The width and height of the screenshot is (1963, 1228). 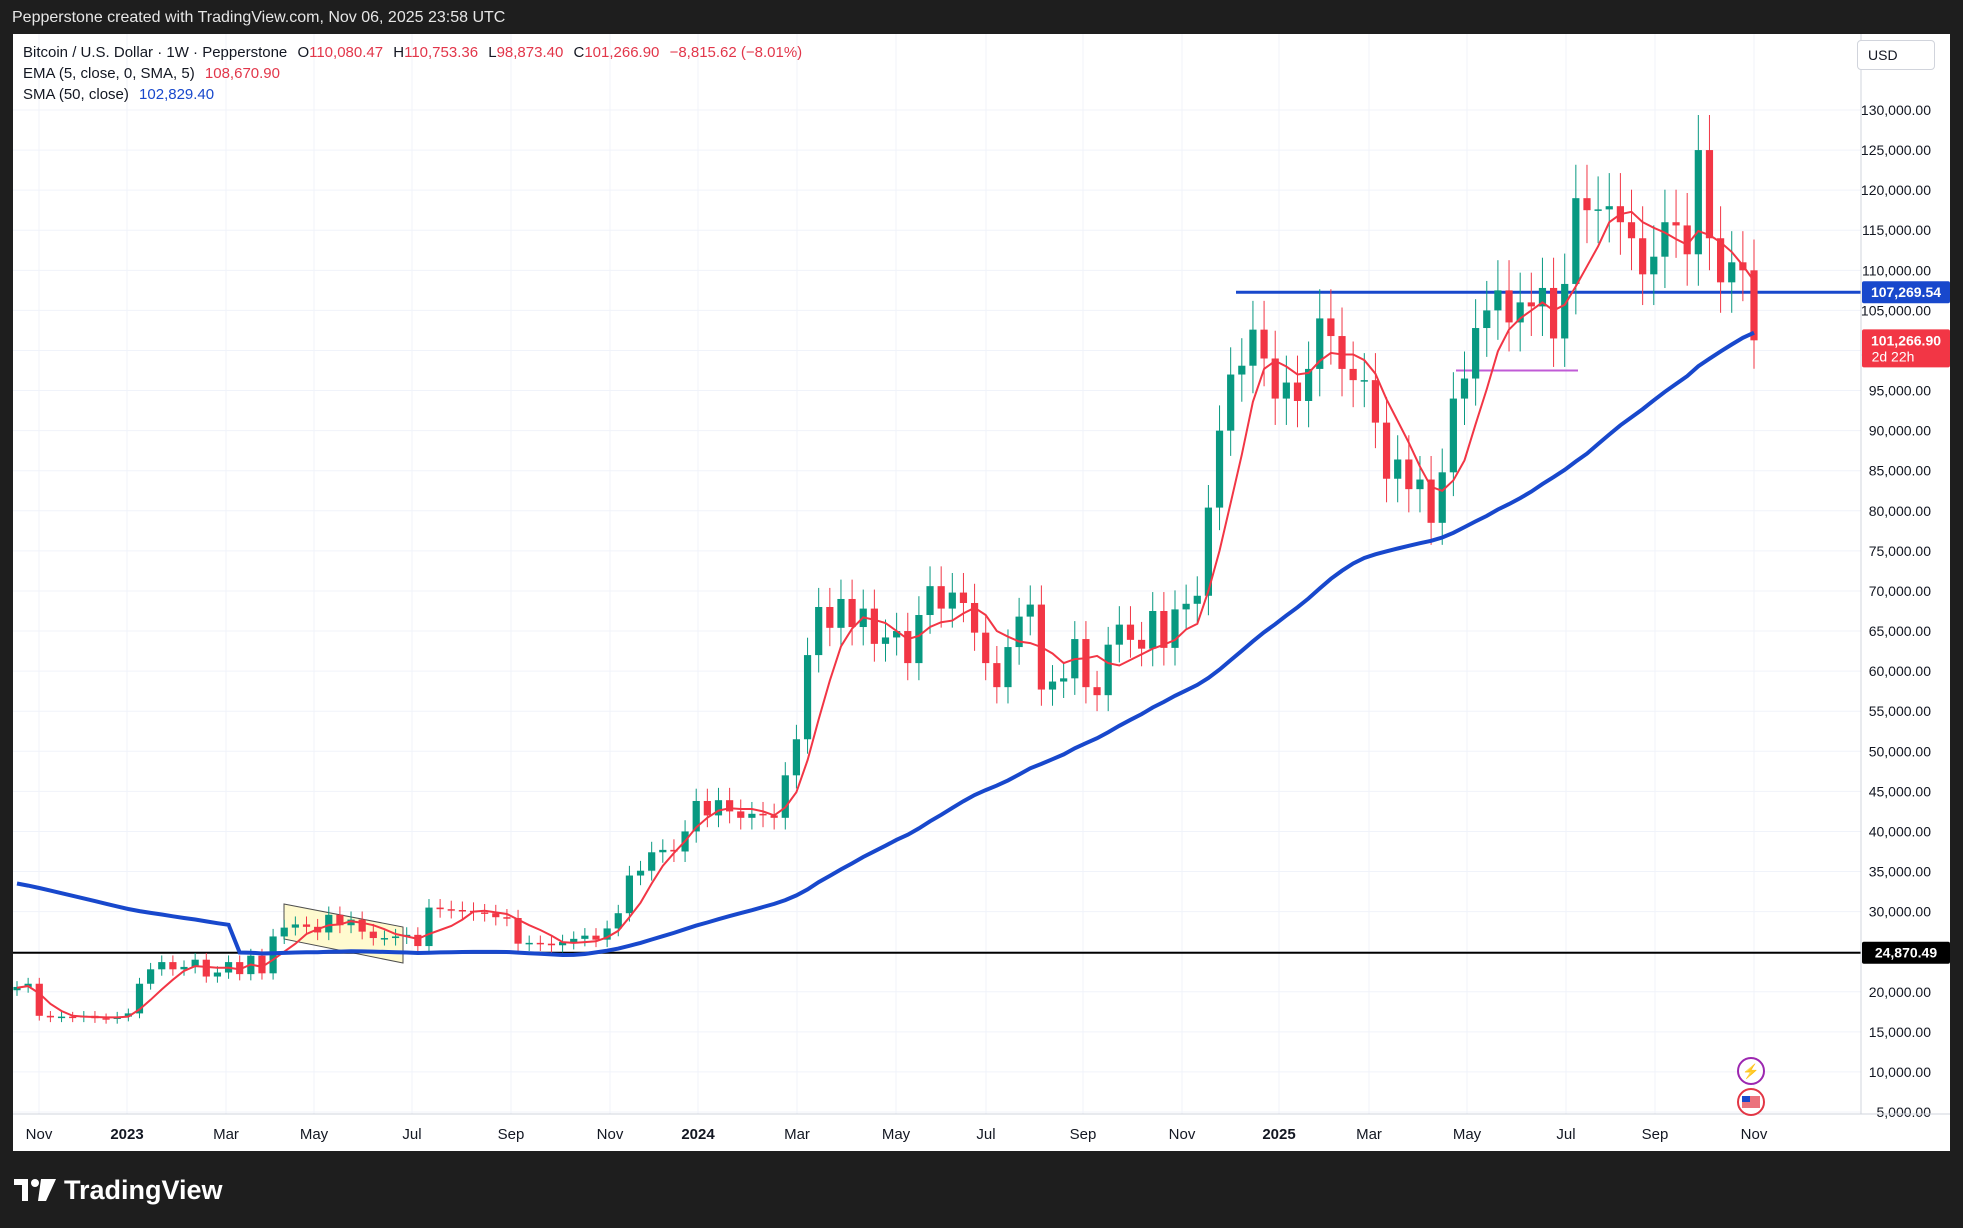 I want to click on high-value: 110,753.36, so click(x=441, y=52).